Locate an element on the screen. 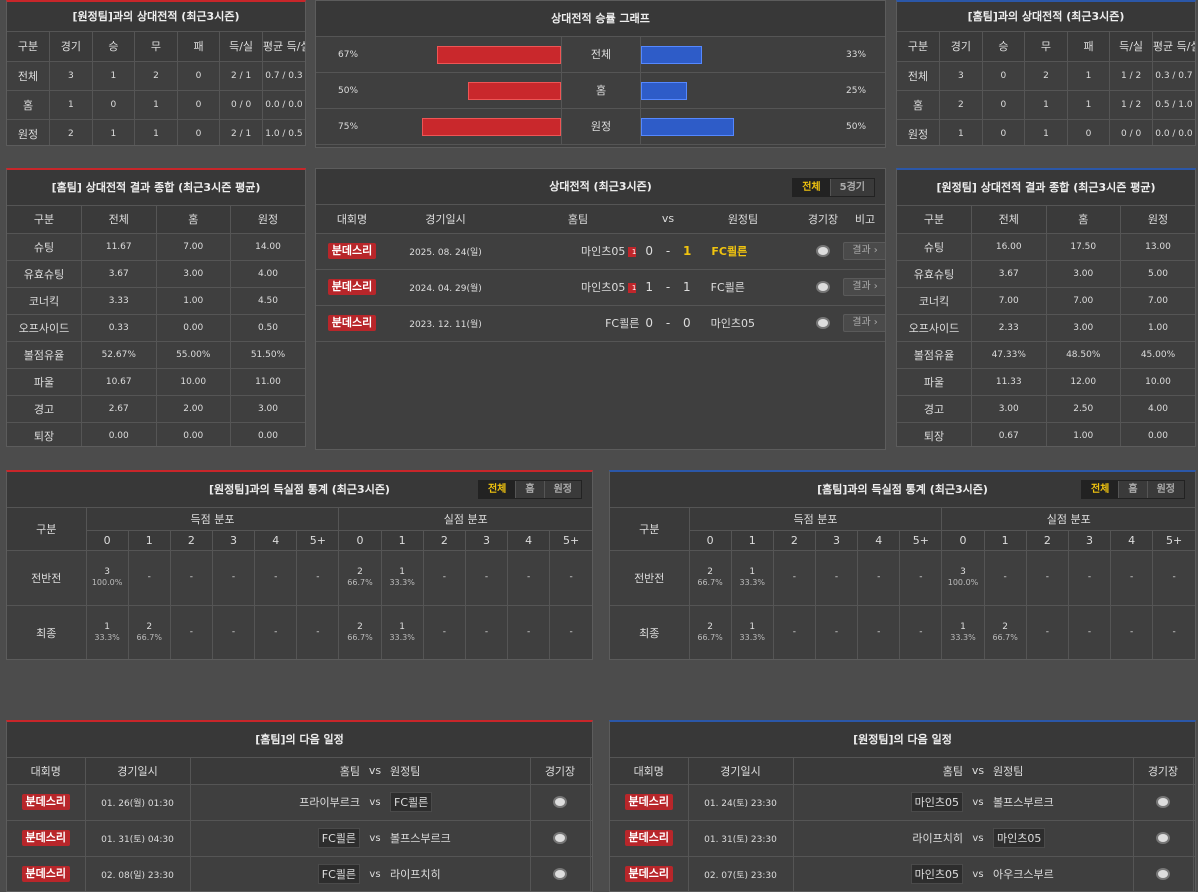 This screenshot has height=892, width=1198. row-label: 코너킥 is located at coordinates (934, 301).